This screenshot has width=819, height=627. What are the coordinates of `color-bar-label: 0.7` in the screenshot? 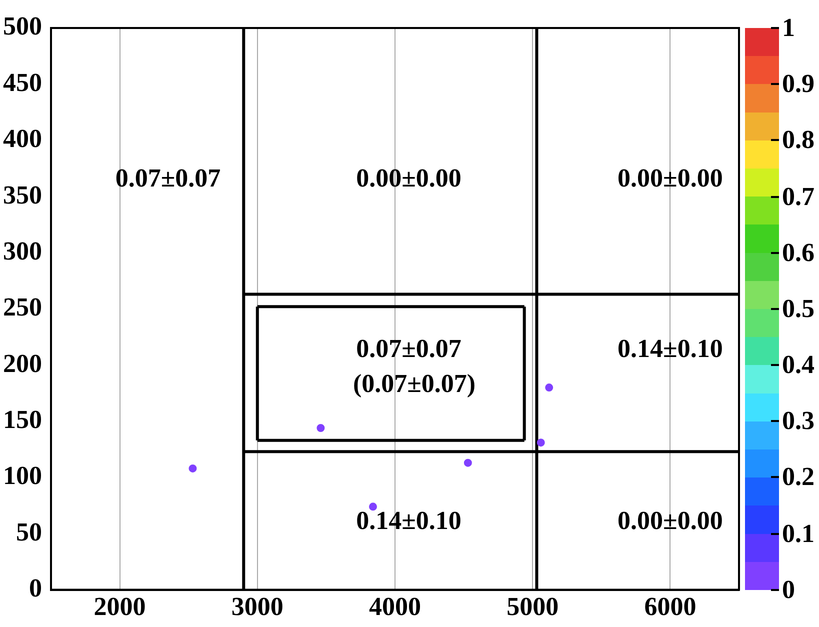 It's located at (798, 197).